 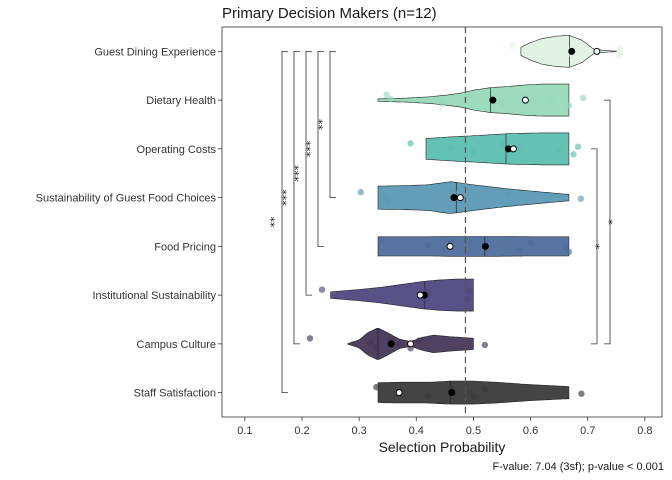 What do you see at coordinates (525, 100) in the screenshot?
I see `open-marker-dietary-health` at bounding box center [525, 100].